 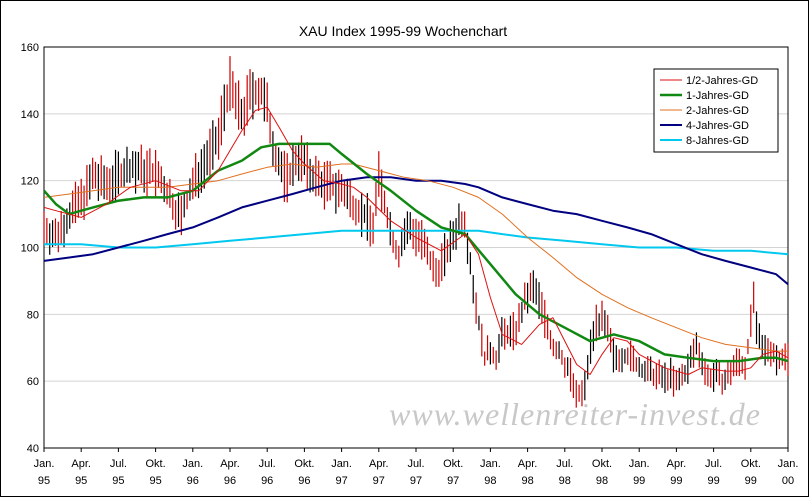 I want to click on y-tick-label: 140, so click(x=30, y=115).